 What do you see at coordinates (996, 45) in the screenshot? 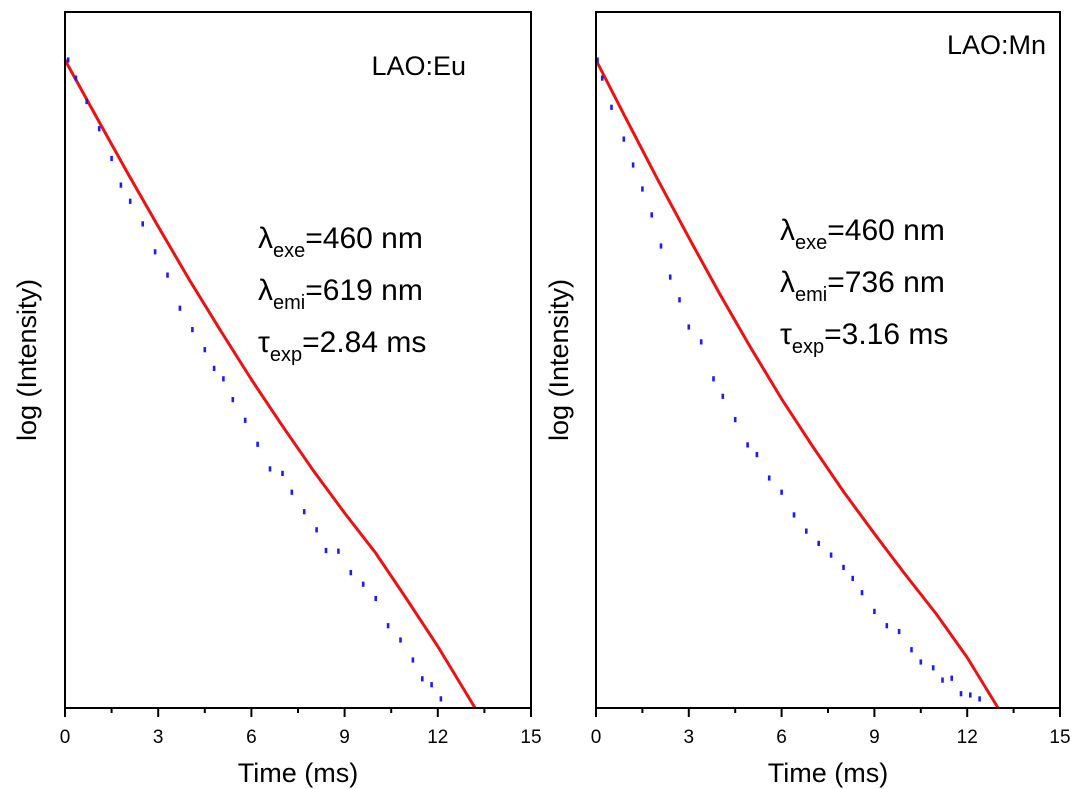
I see `panel-label: LAO:Mn` at bounding box center [996, 45].